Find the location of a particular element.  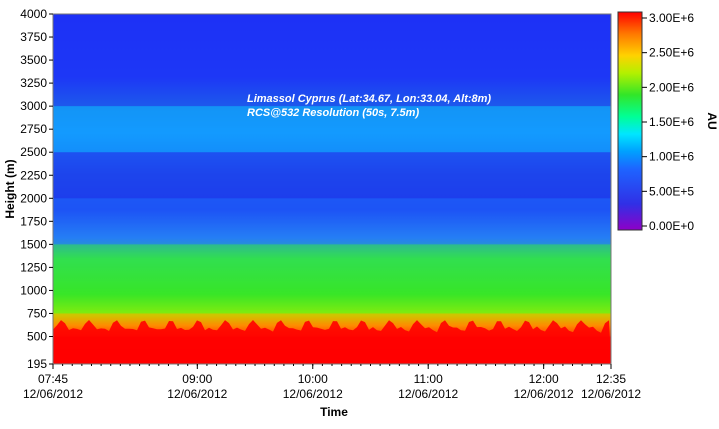

x-tick-date-0: 12/06/2012 is located at coordinates (53, 394).